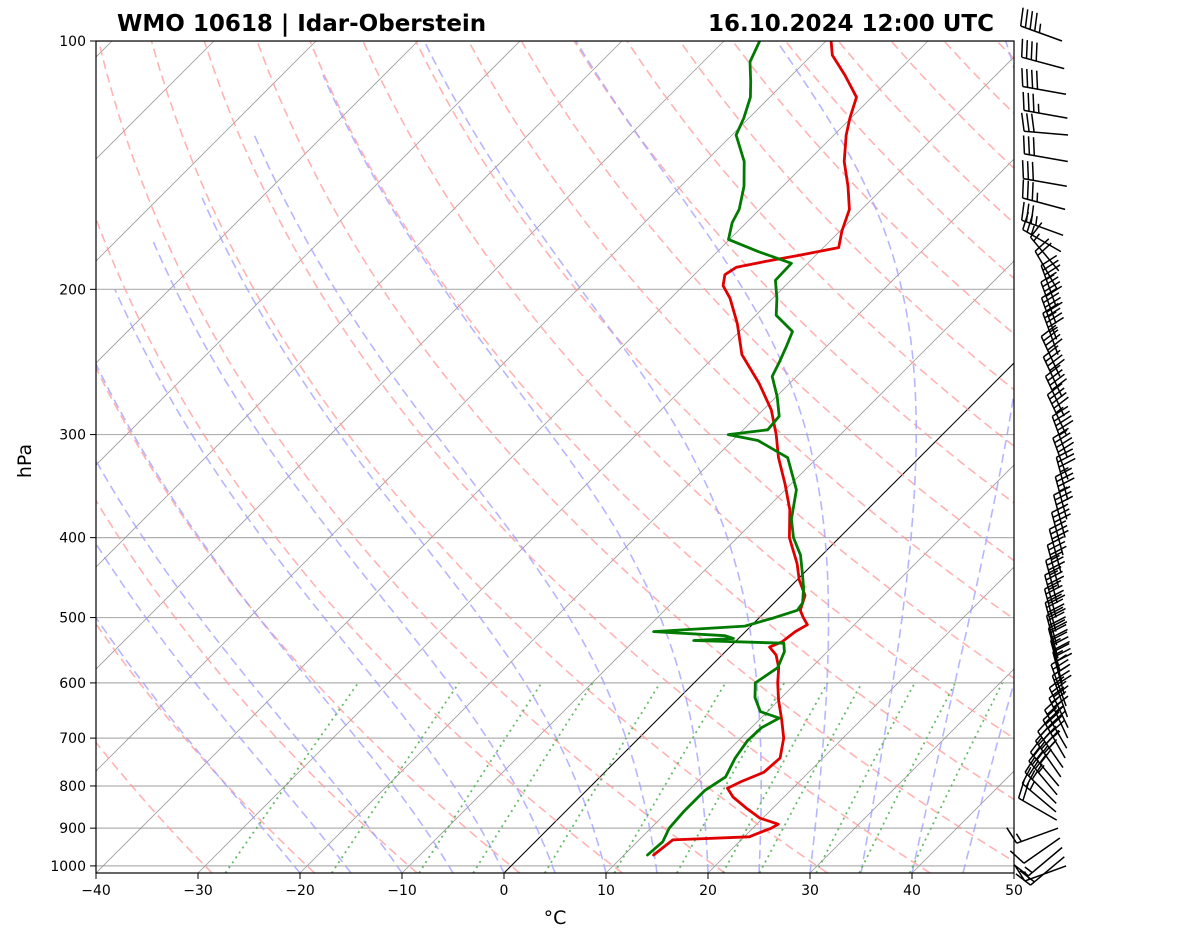 This screenshot has height=945, width=1181. What do you see at coordinates (72, 739) in the screenshot?
I see `y-tick-label: 700` at bounding box center [72, 739].